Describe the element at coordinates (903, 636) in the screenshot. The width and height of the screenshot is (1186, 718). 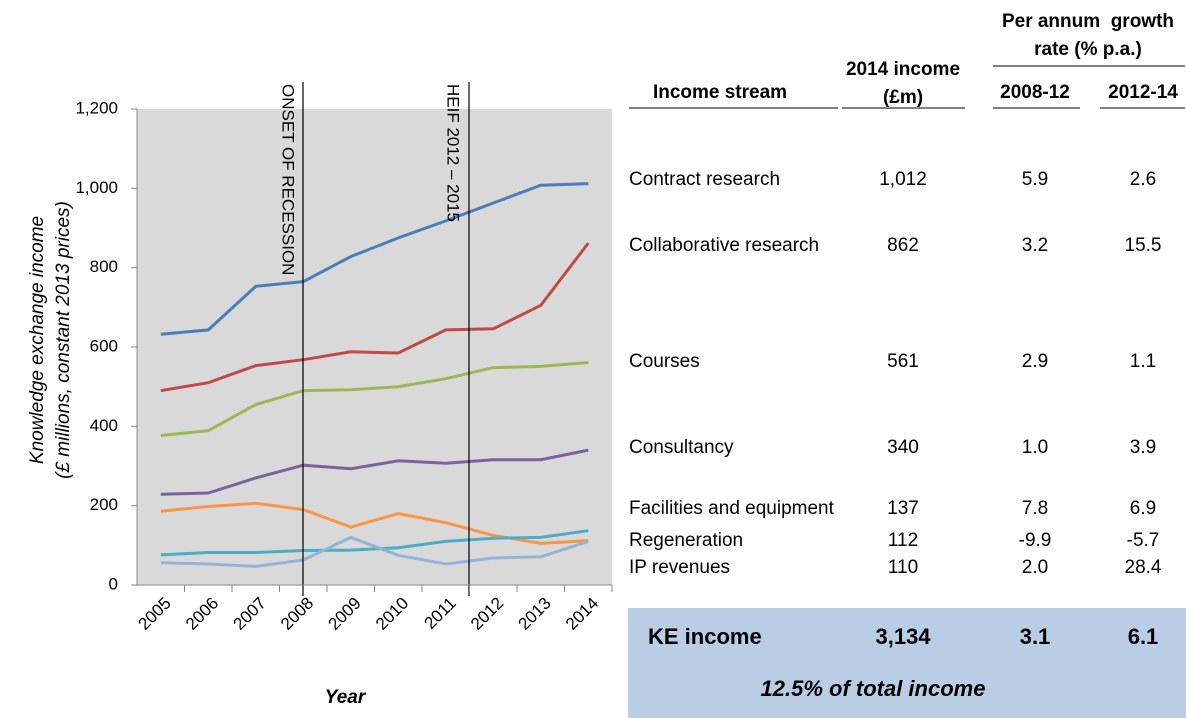
I see `total-cell: 3,134` at that location.